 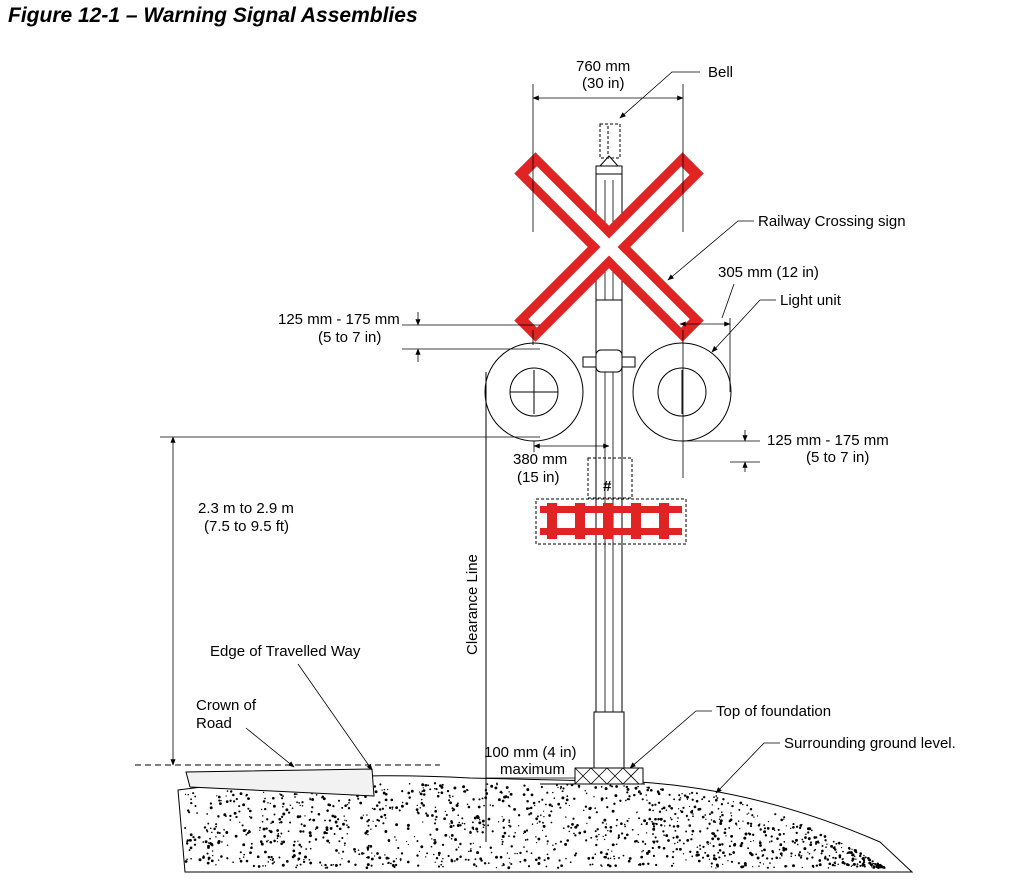 I want to click on dim-gap-above-imperial: (5 to 7 in), so click(x=349, y=337).